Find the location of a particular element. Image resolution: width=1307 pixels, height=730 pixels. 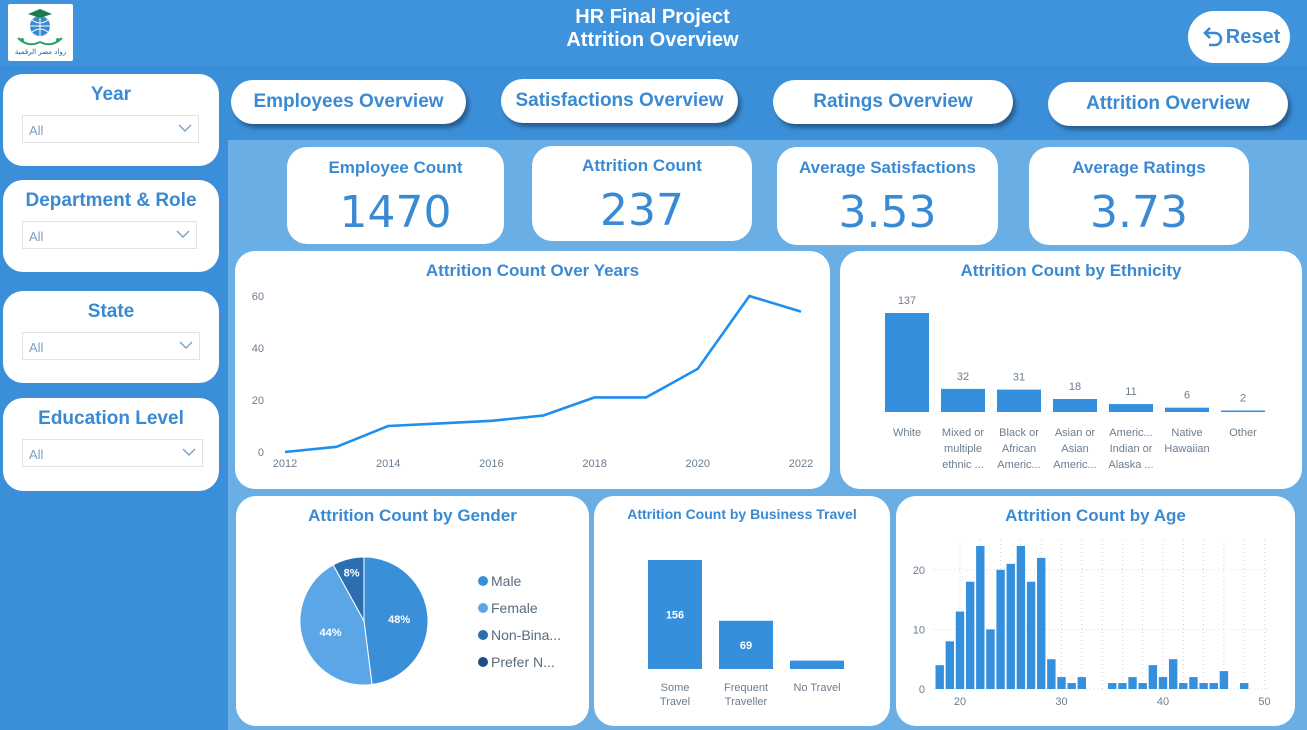

slicer-department-role: Department & Role All is located at coordinates (111, 226).